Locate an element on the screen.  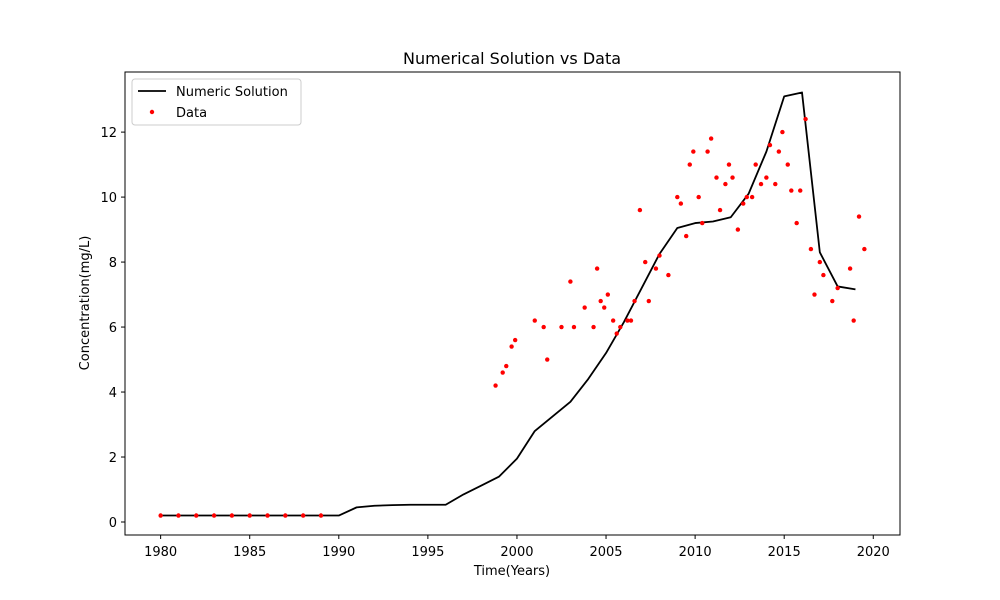
x-tick-label: 2010 is located at coordinates (695, 552).